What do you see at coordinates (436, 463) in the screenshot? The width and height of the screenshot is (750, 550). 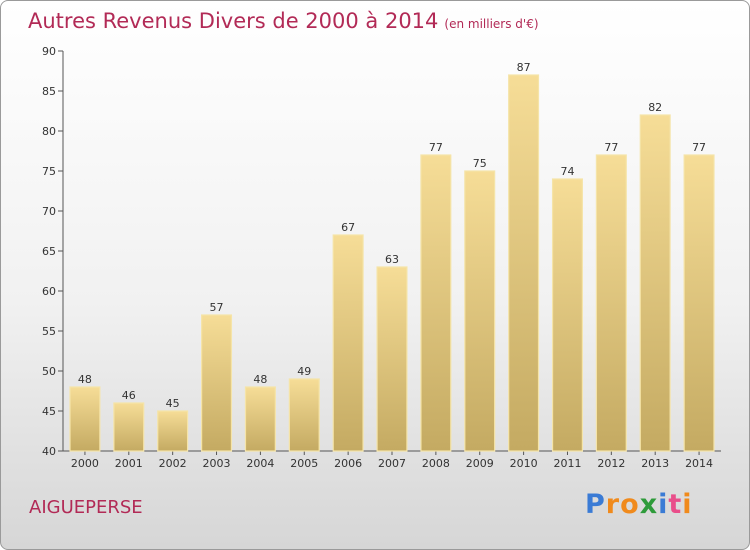 I see `x-tick-label: 2008` at bounding box center [436, 463].